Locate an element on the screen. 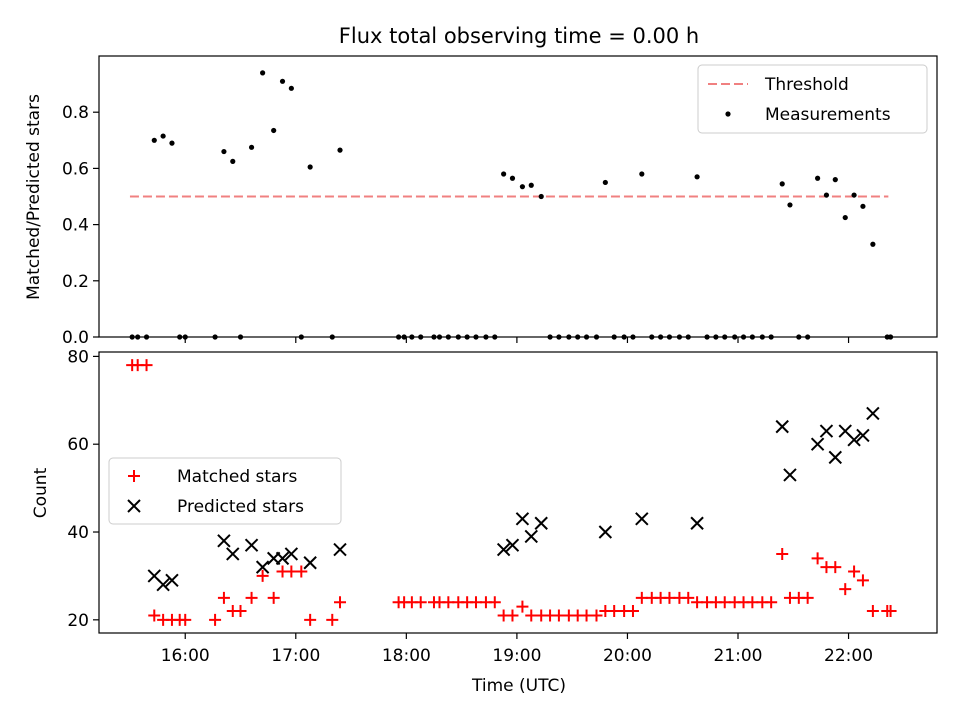 Image resolution: width=960 pixels, height=720 pixels. ratio-y-tick-label: 0.8 is located at coordinates (75, 113).